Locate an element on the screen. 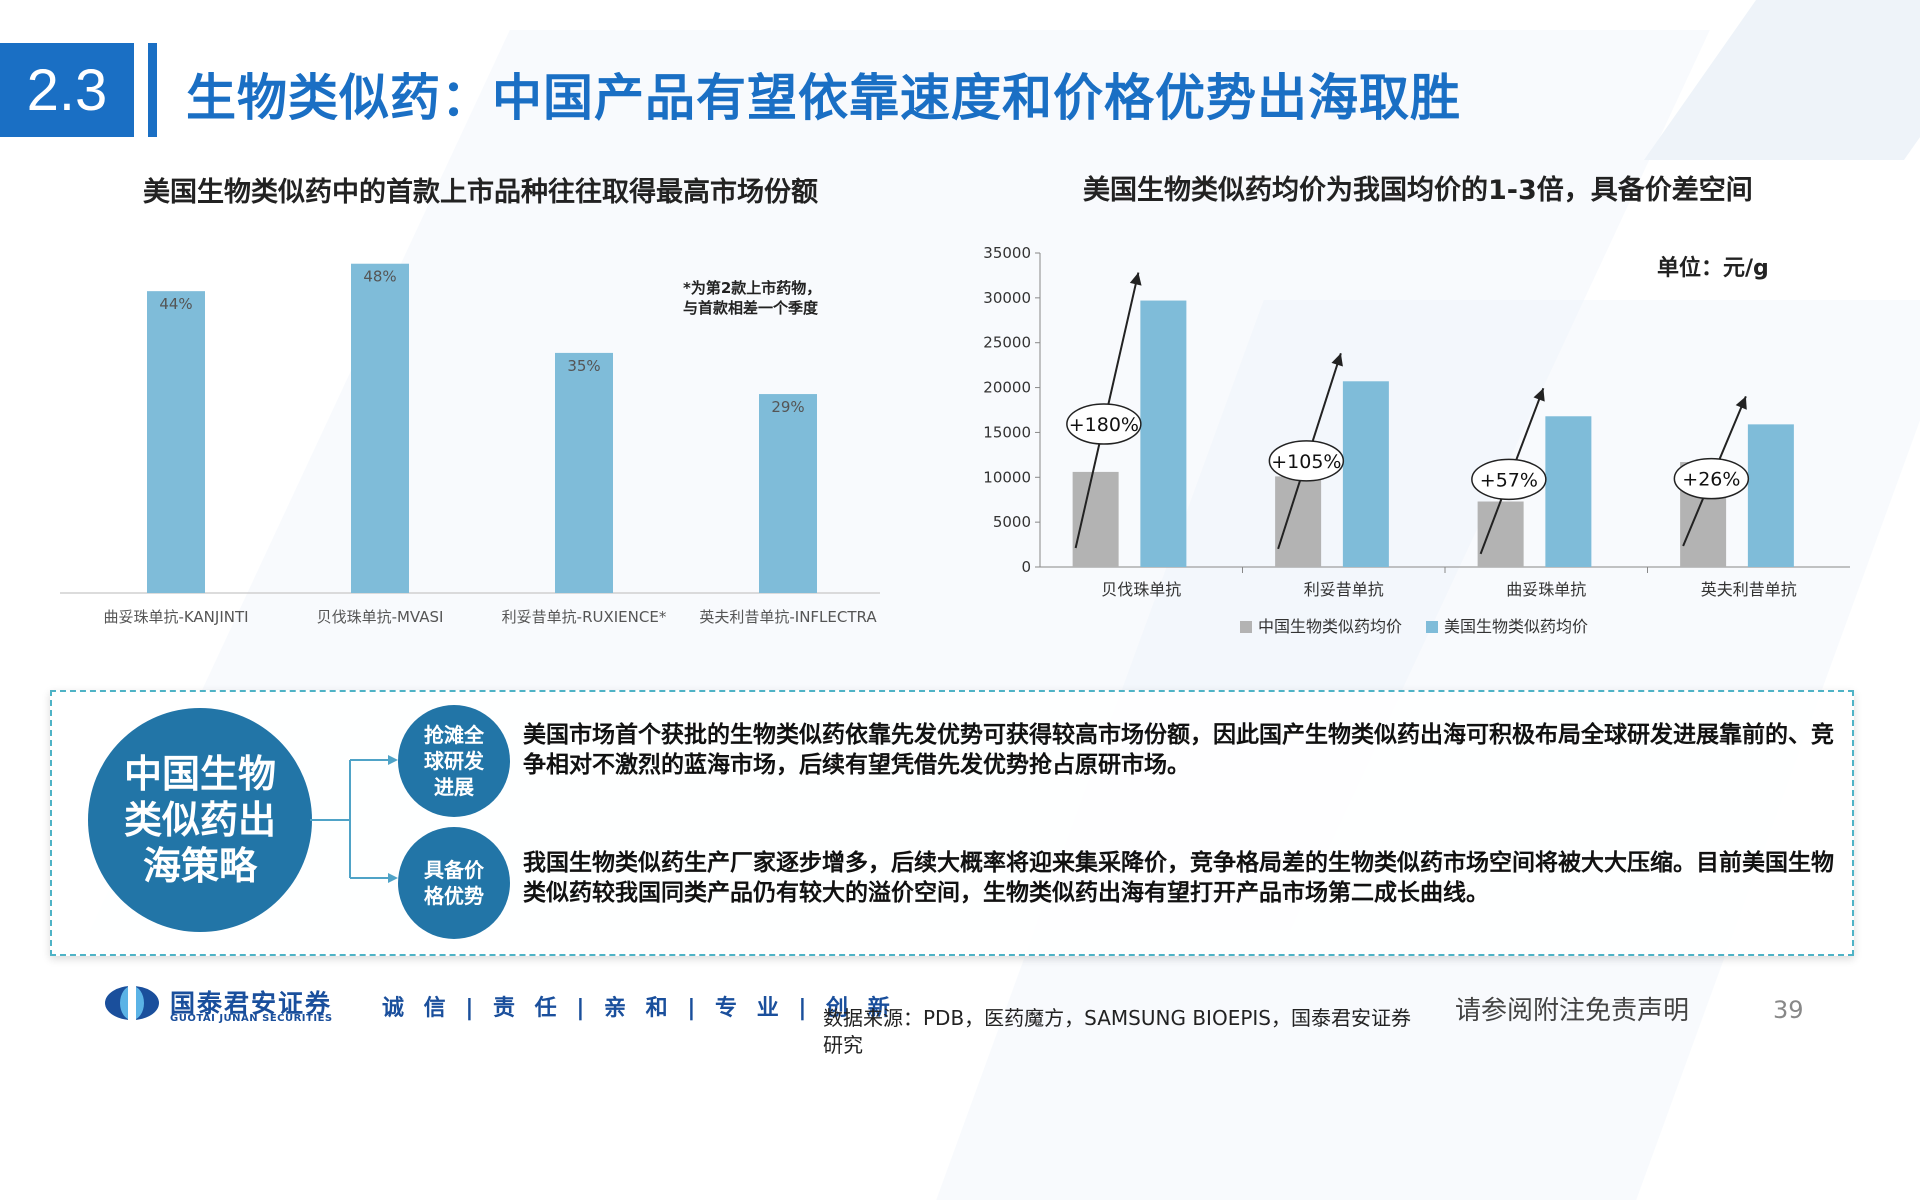 Image resolution: width=1920 pixels, height=1200 pixels. y-tick-label: 25000 is located at coordinates (1007, 343).